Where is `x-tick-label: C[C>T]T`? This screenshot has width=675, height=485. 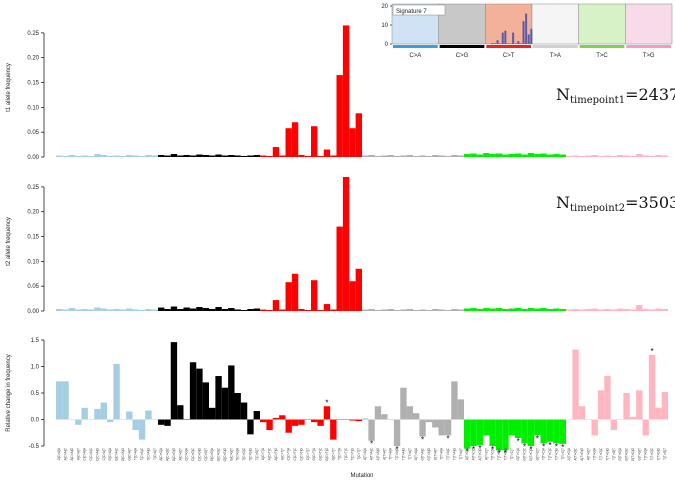
x-tick-label: C[C>T]T is located at coordinates (308, 454).